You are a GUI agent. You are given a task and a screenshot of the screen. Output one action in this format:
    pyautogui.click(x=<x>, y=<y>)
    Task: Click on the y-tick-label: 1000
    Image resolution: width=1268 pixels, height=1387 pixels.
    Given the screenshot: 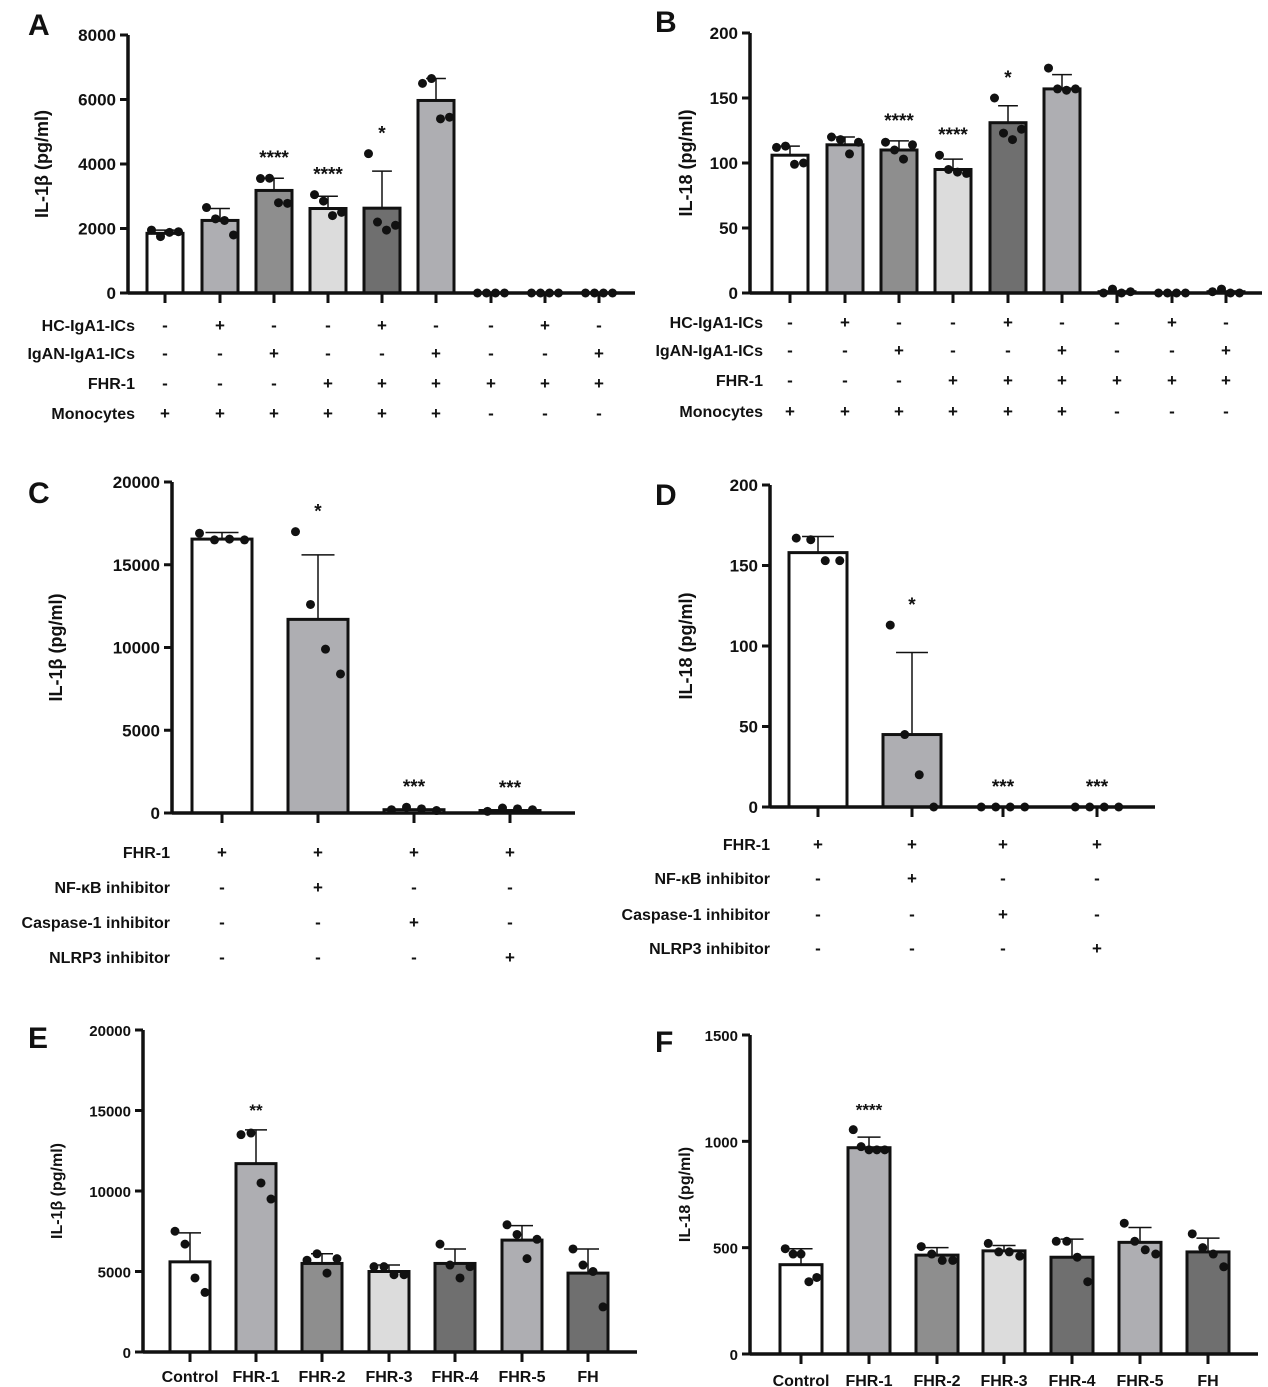 What is the action you would take?
    pyautogui.click(x=721, y=1142)
    